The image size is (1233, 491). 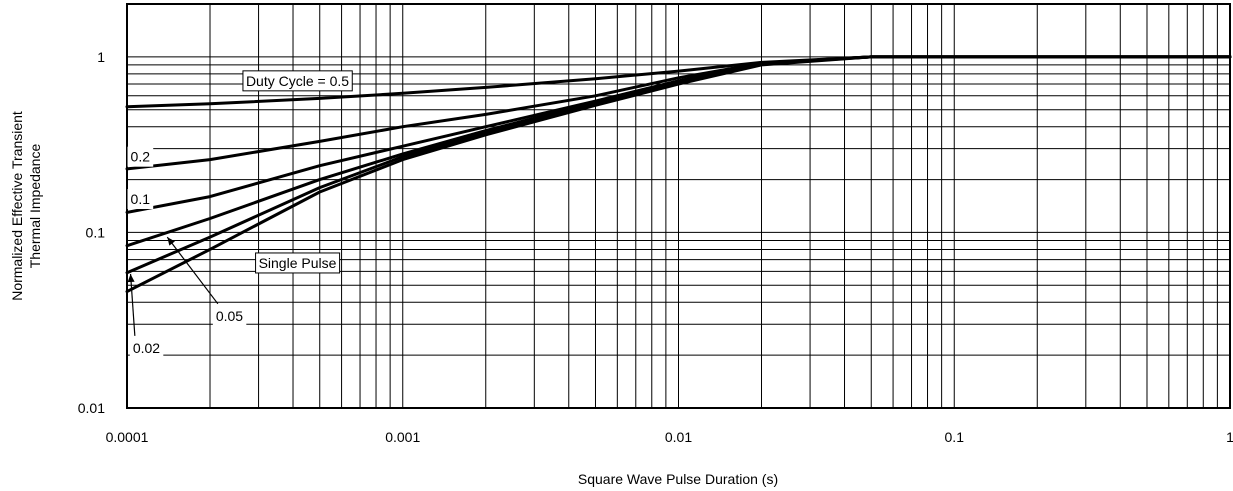 I want to click on curve-label: 0.02, so click(x=146, y=348).